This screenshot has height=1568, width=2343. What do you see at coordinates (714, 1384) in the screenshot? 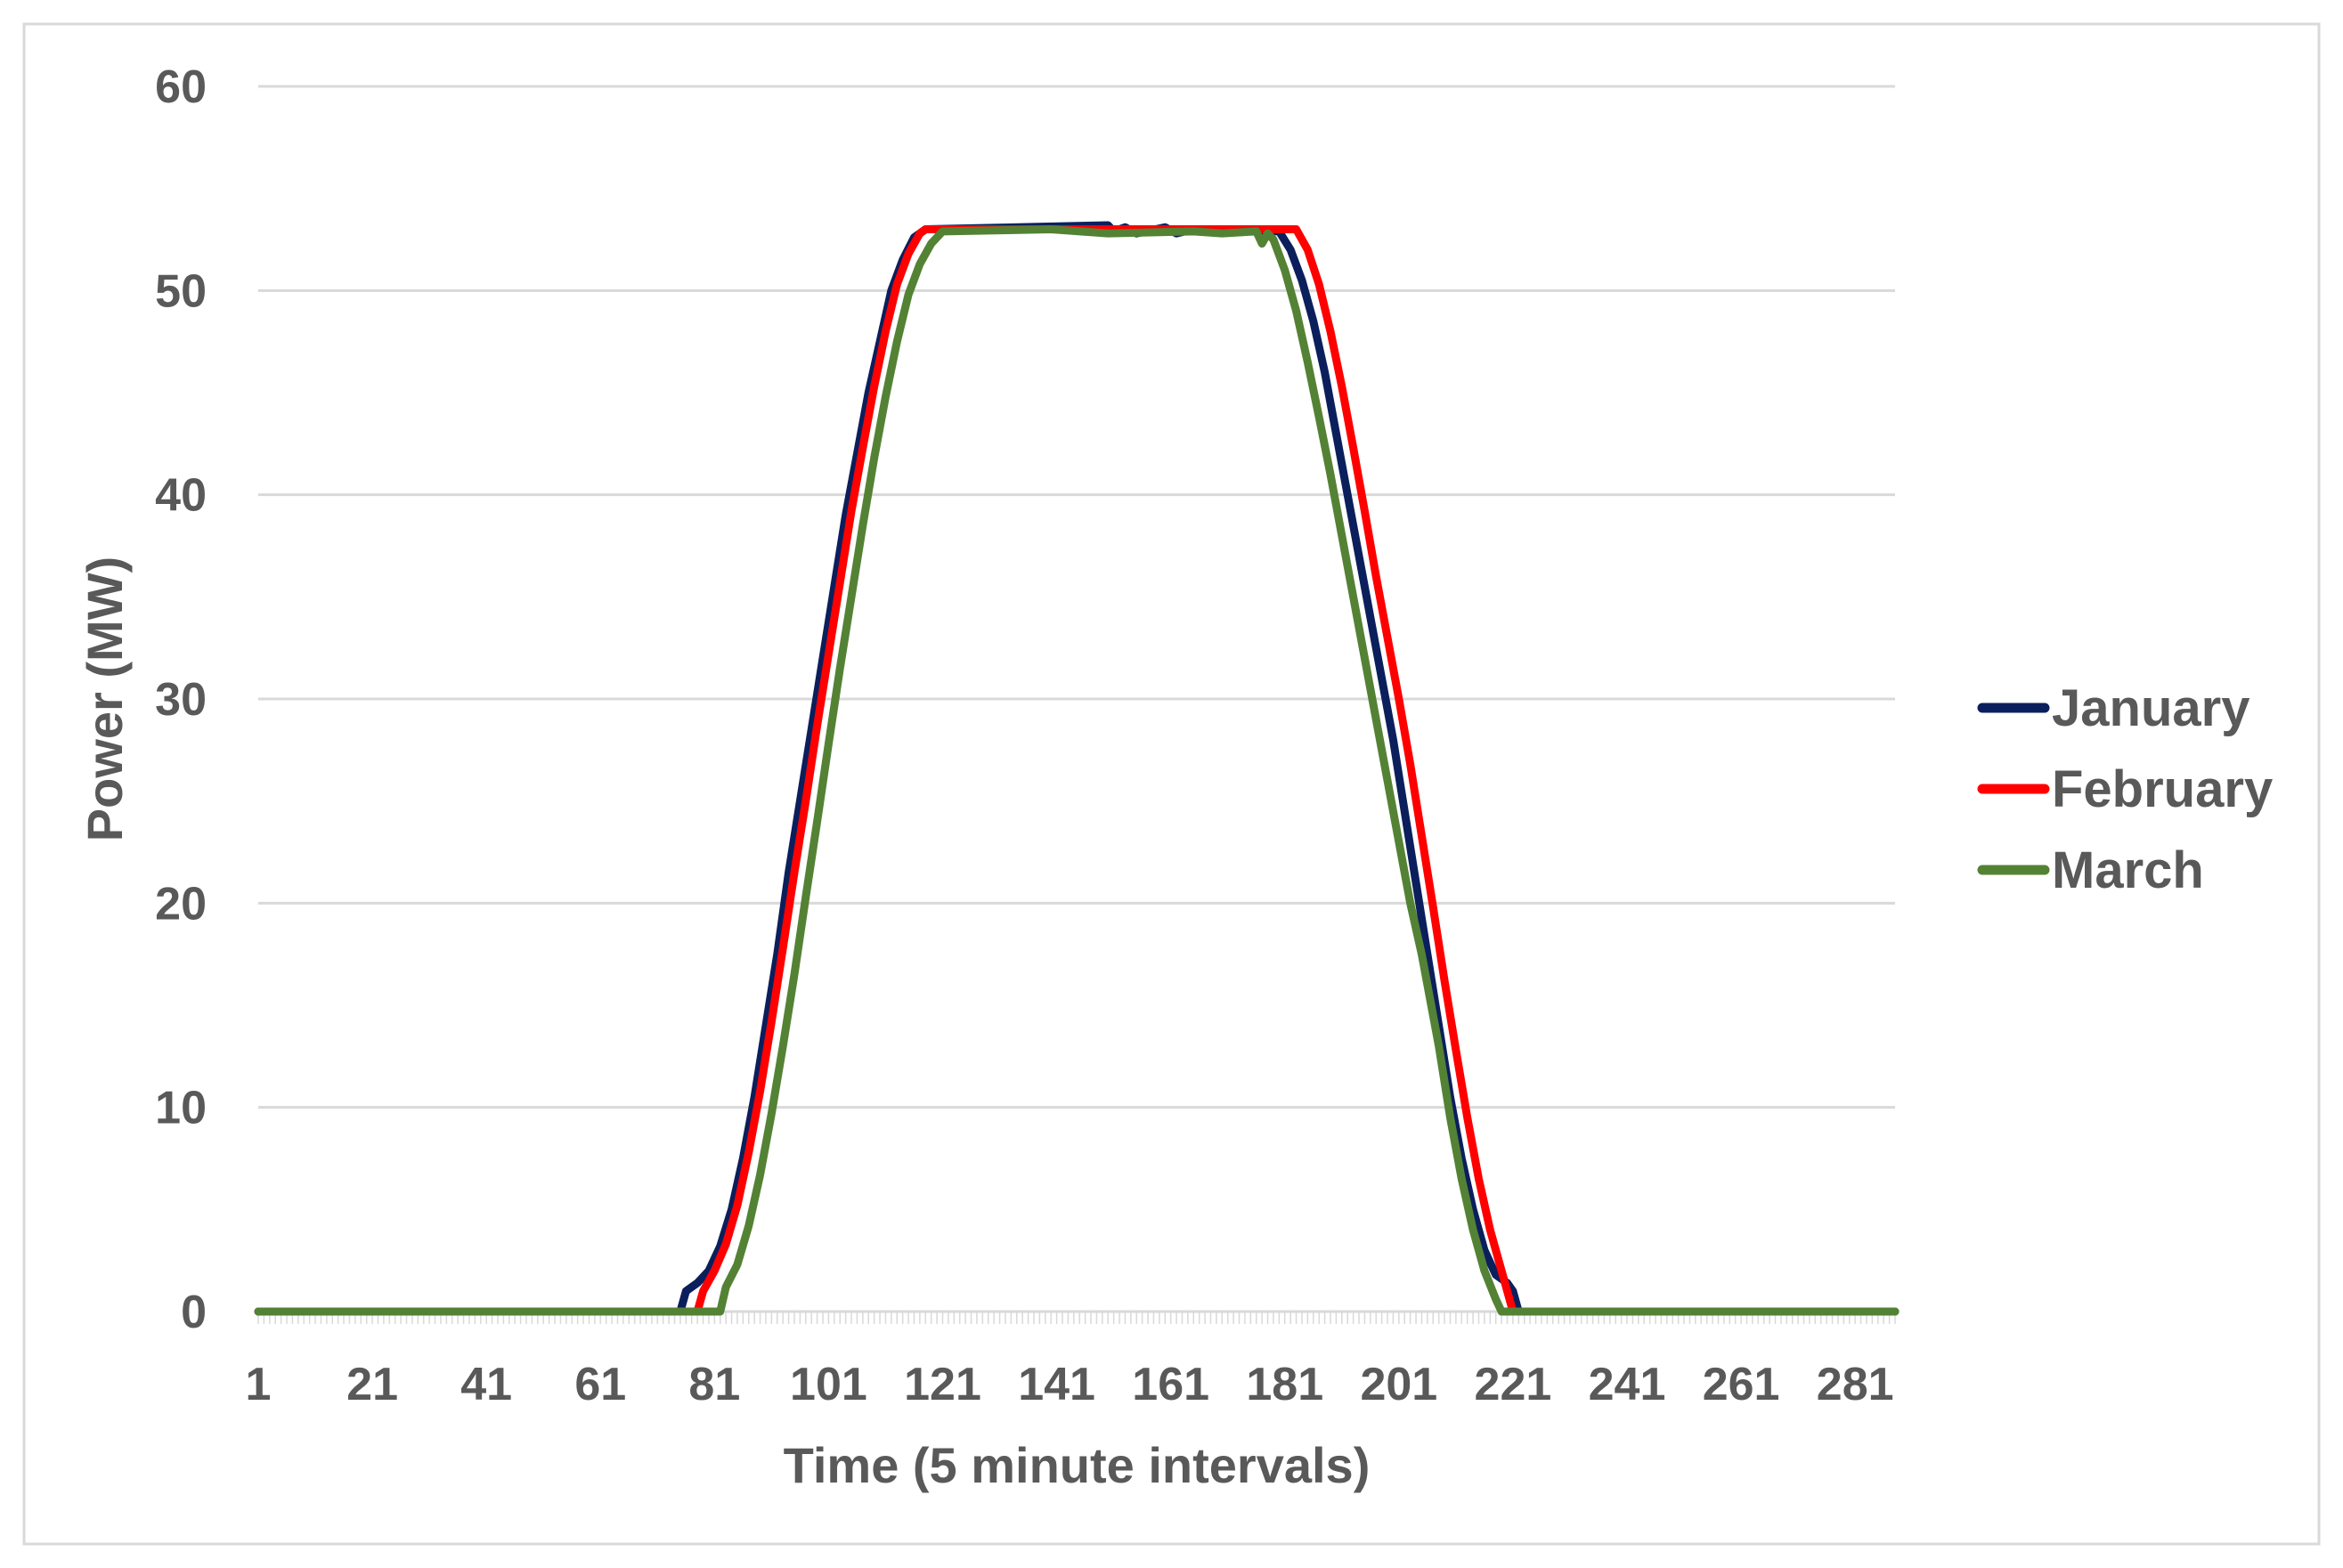
I see `x-tick-label: 81` at bounding box center [714, 1384].